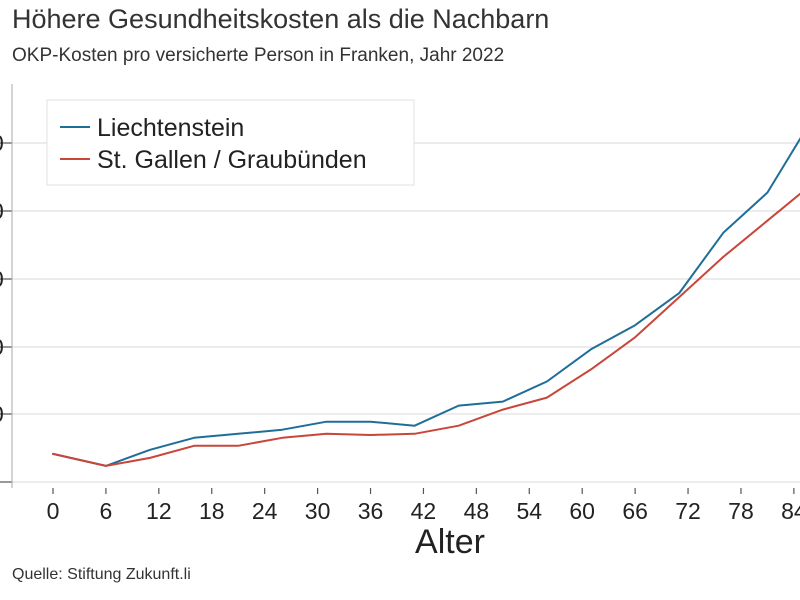 This screenshot has height=600, width=800. Describe the element at coordinates (212, 511) in the screenshot. I see `x-tick-label: 18` at that location.